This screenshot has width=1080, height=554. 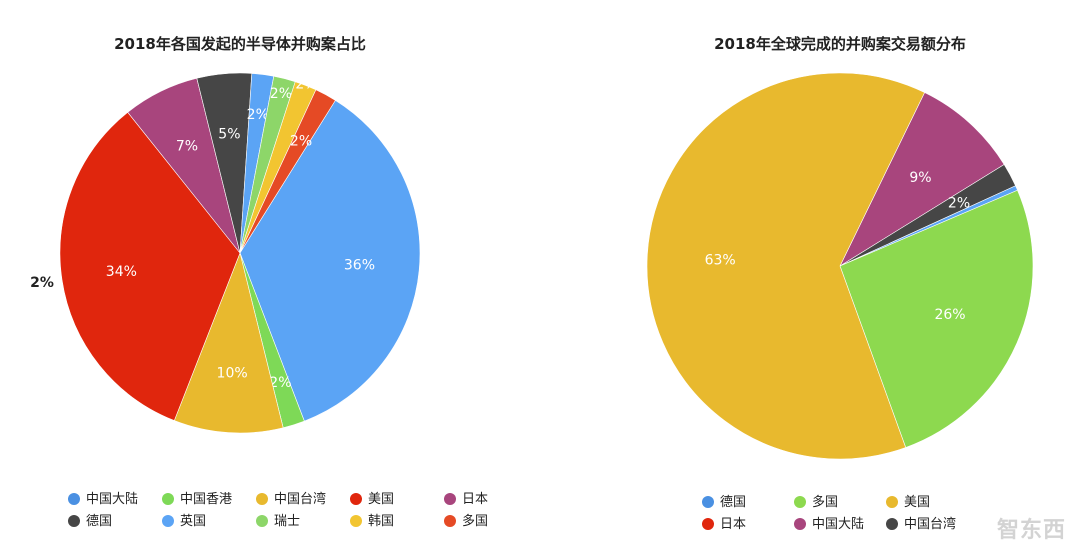 What do you see at coordinates (825, 502) in the screenshot?
I see `chart-right-legend-label-1: 多国` at bounding box center [825, 502].